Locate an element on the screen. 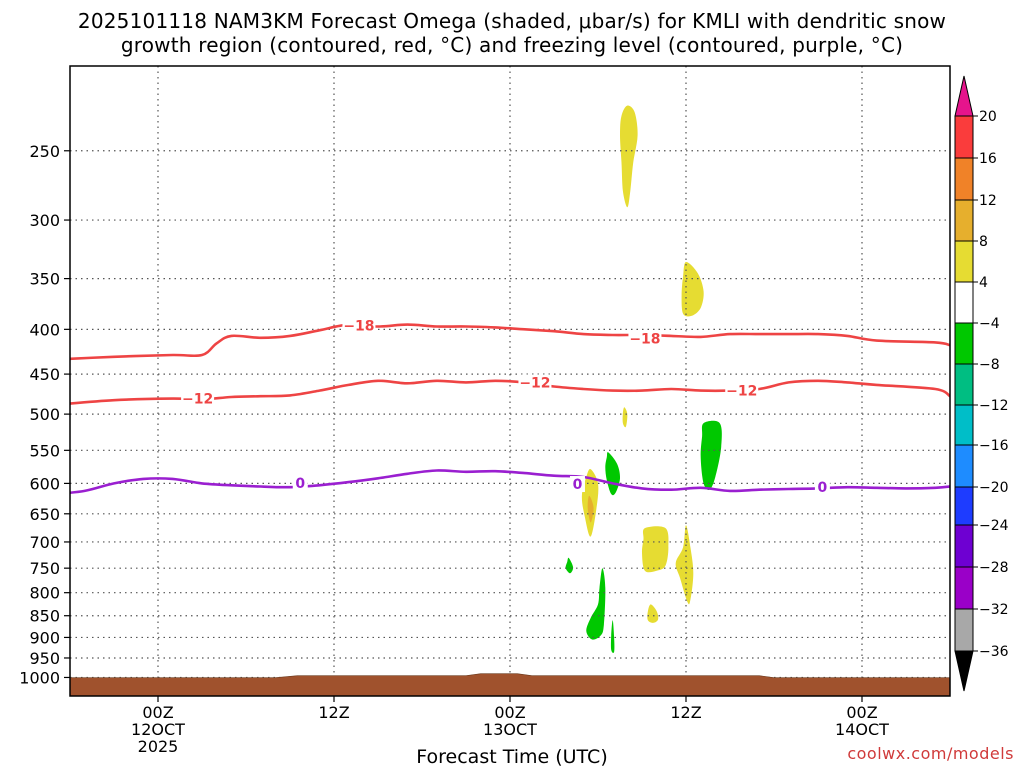 The image size is (1024, 768). contour-label-3-3: 0 is located at coordinates (823, 488).